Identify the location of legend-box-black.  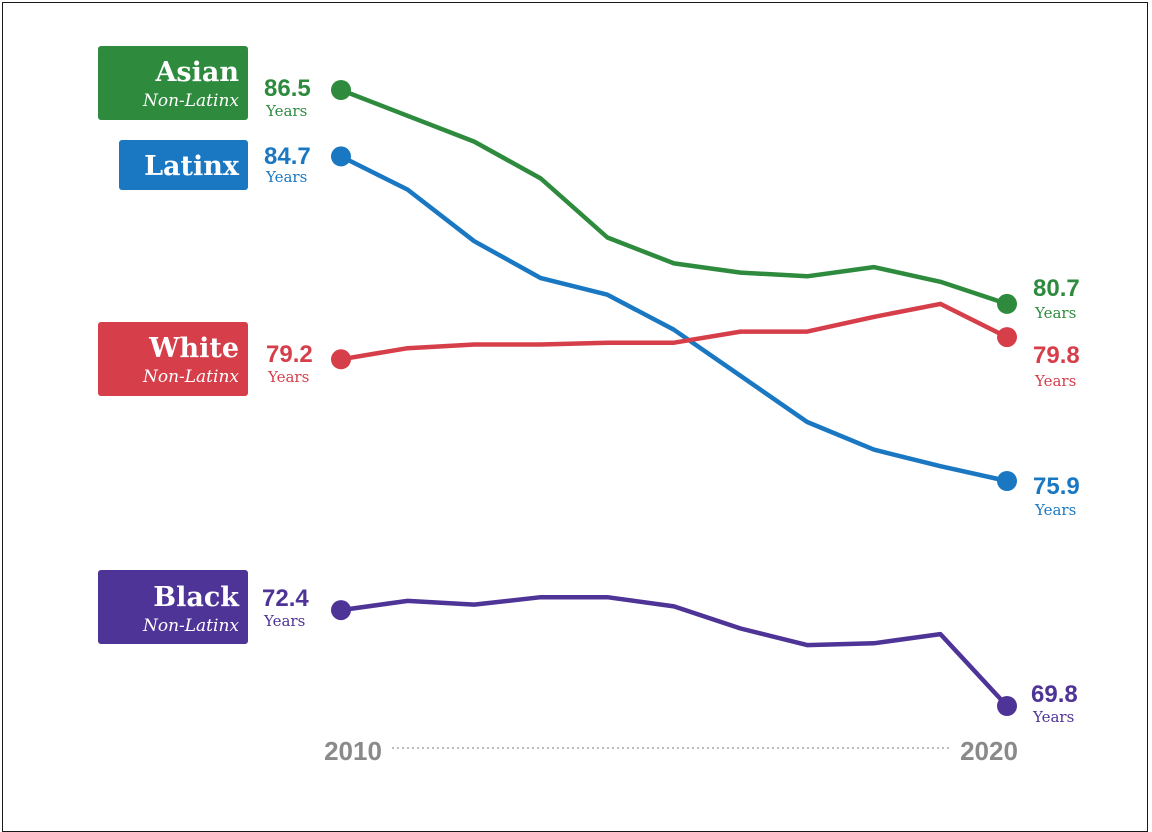
(173, 607).